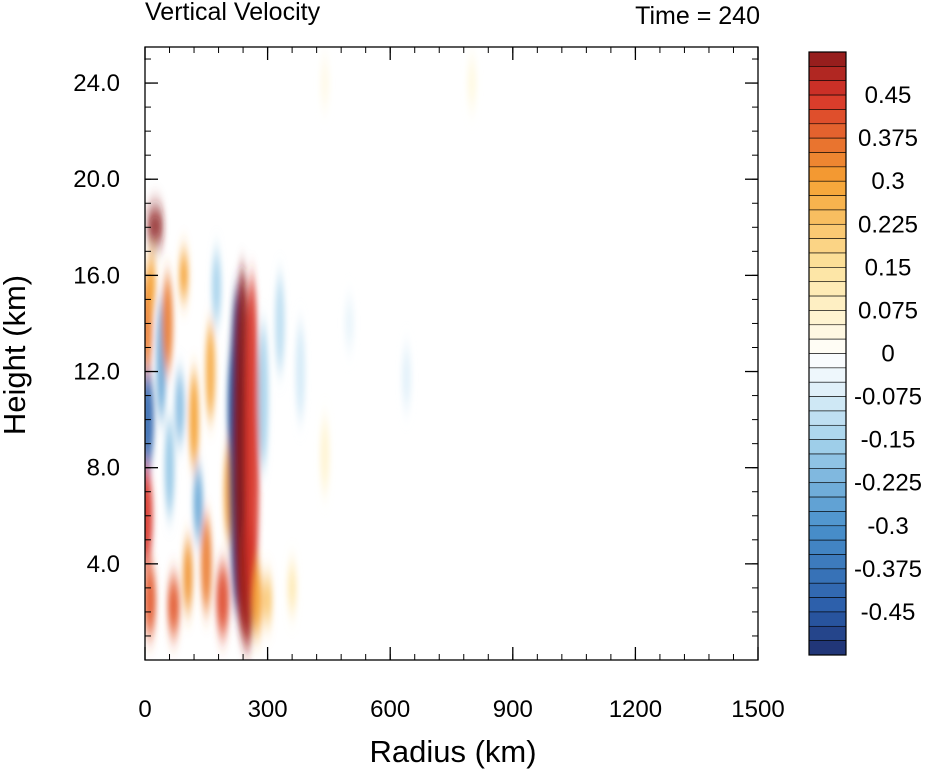  What do you see at coordinates (390, 709) in the screenshot?
I see `x-tick-label: 600` at bounding box center [390, 709].